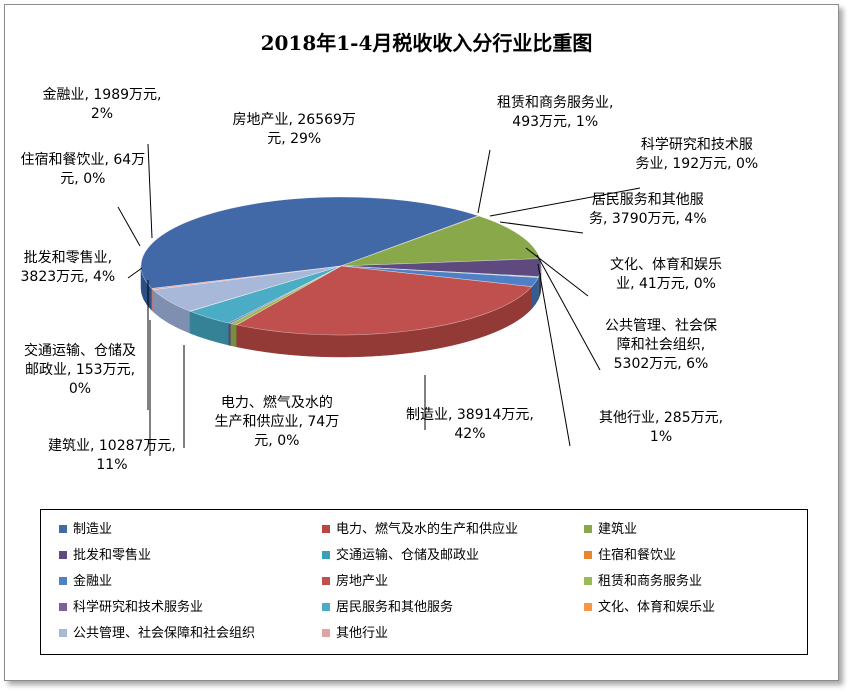 This screenshot has height=692, width=851. Describe the element at coordinates (164, 633) in the screenshot. I see `legend-label: 公共管理、社会保障和社会组织` at that location.